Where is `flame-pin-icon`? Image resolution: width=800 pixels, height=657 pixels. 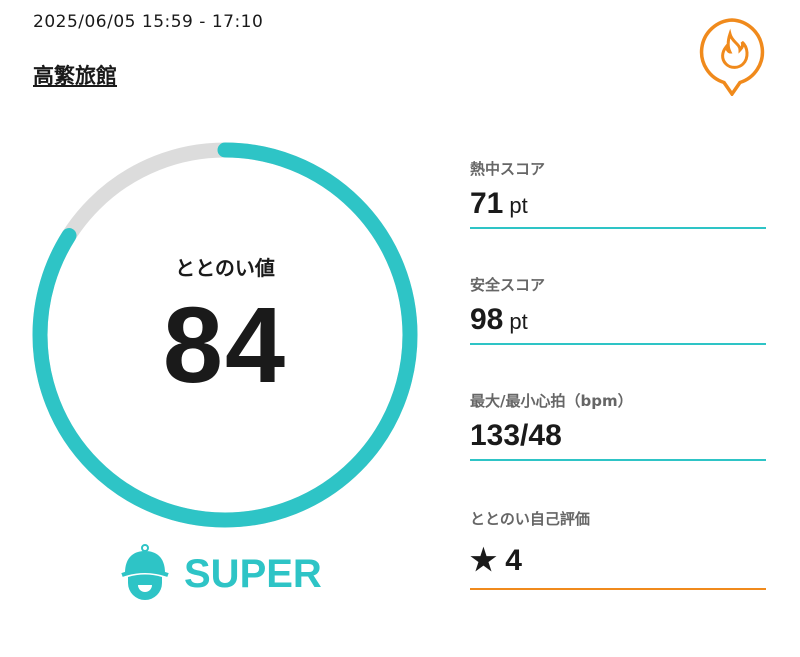
flame-pin-icon is located at coordinates (732, 56).